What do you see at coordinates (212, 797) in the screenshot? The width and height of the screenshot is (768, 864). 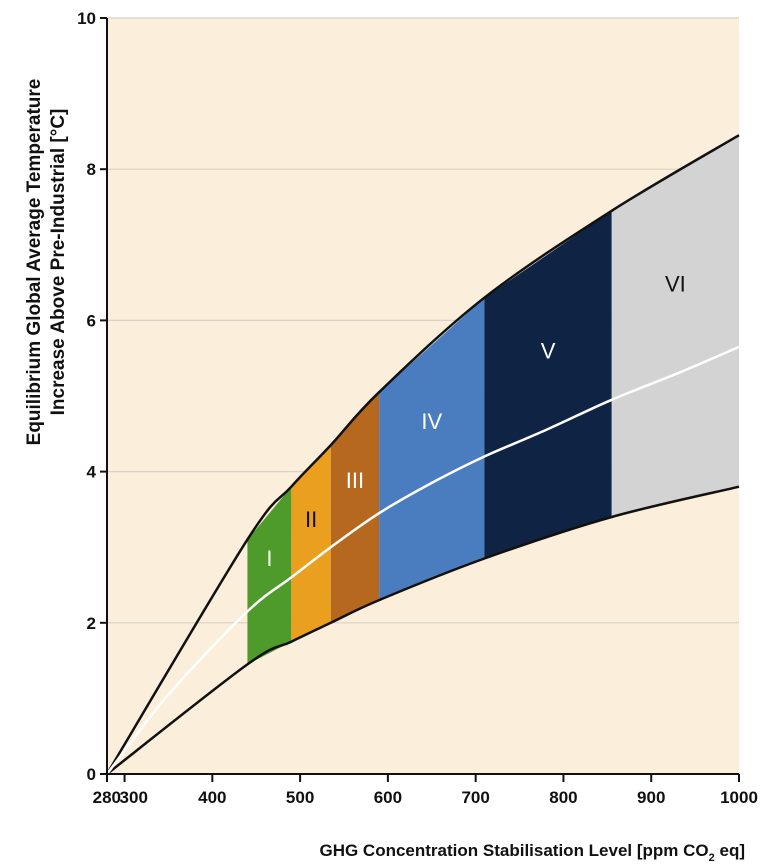 I see `x-tick-label: 400` at bounding box center [212, 797].